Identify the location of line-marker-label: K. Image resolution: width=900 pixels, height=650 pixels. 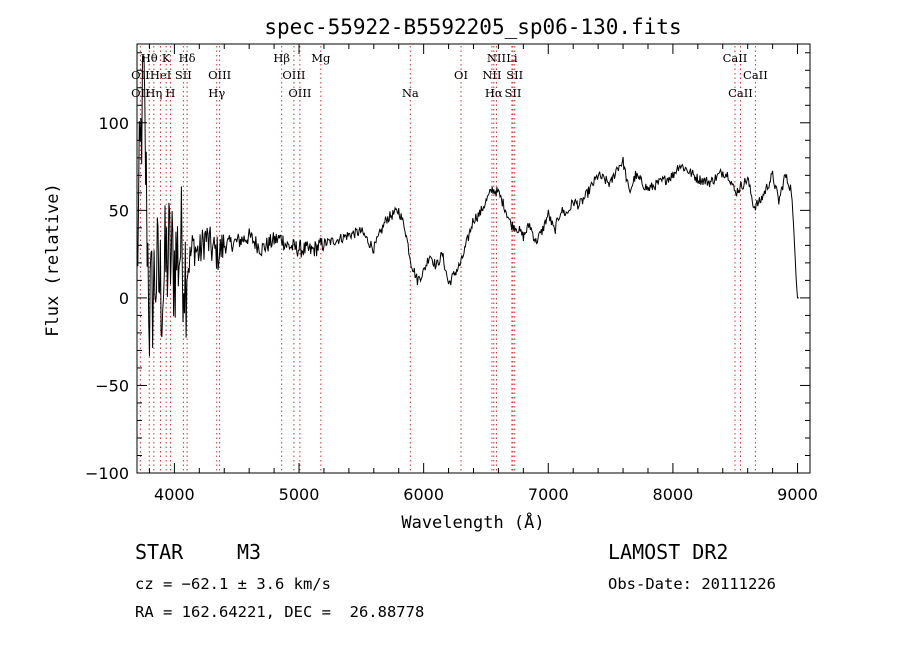
(166, 58).